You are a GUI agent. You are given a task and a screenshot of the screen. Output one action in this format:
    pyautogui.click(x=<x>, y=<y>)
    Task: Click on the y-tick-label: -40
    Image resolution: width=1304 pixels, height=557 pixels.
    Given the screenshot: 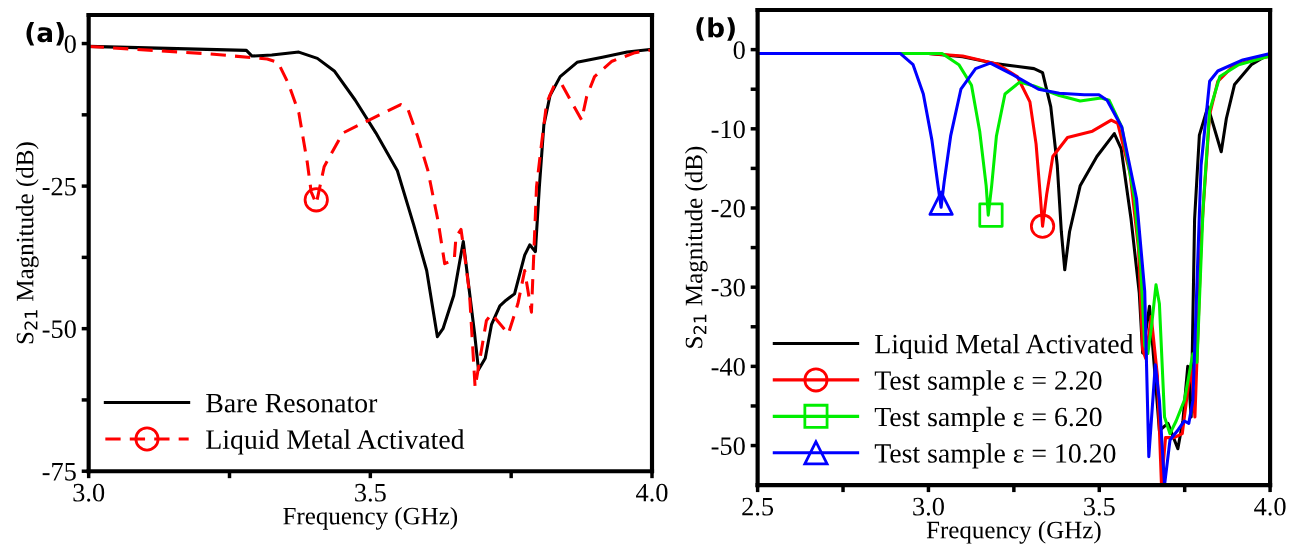 What is the action you would take?
    pyautogui.click(x=728, y=366)
    